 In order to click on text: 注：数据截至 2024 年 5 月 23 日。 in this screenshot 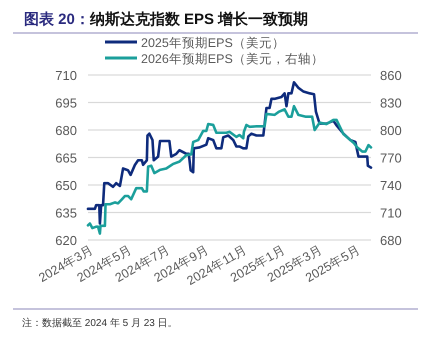, I will do `click(100, 323)`.